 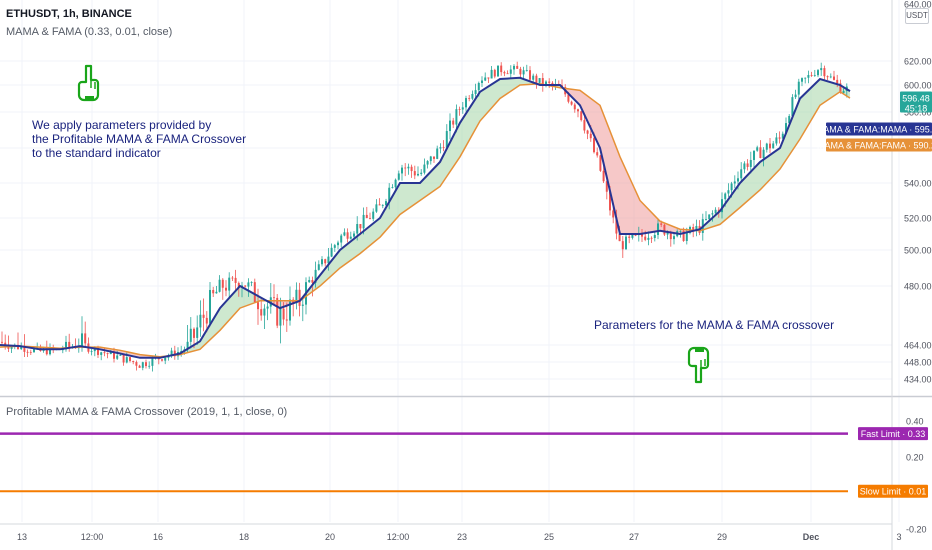 What do you see at coordinates (893, 434) in the screenshot?
I see `fast-limit-label-bg` at bounding box center [893, 434].